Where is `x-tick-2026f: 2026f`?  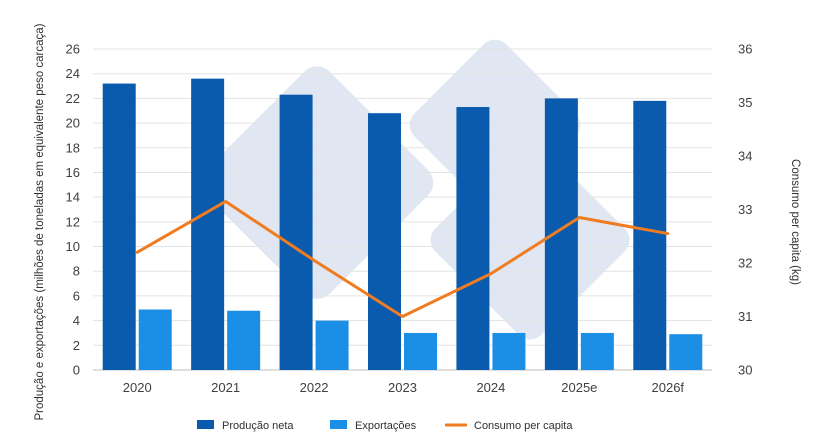 x-tick-2026f: 2026f is located at coordinates (668, 387).